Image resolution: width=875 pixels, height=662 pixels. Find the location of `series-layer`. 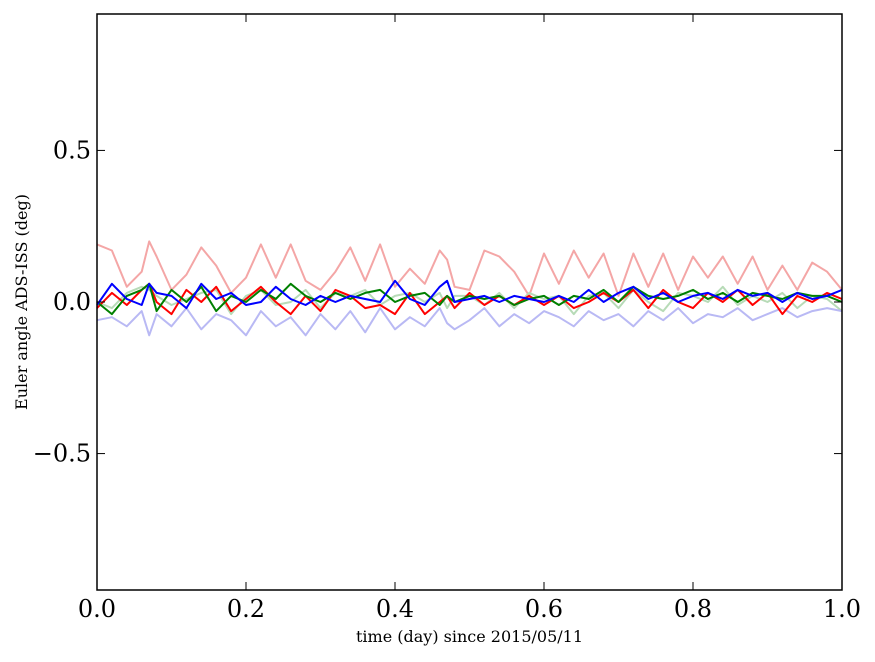

series-layer is located at coordinates (469, 288).